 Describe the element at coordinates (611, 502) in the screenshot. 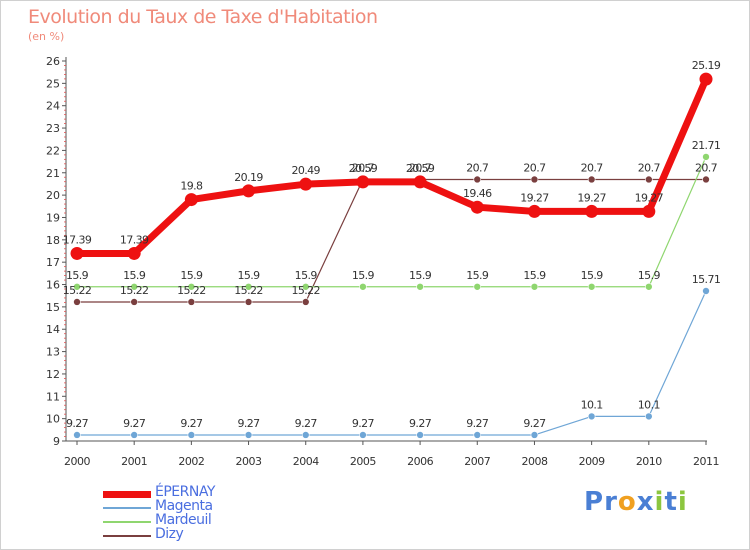

I see `logo-letter: r` at that location.